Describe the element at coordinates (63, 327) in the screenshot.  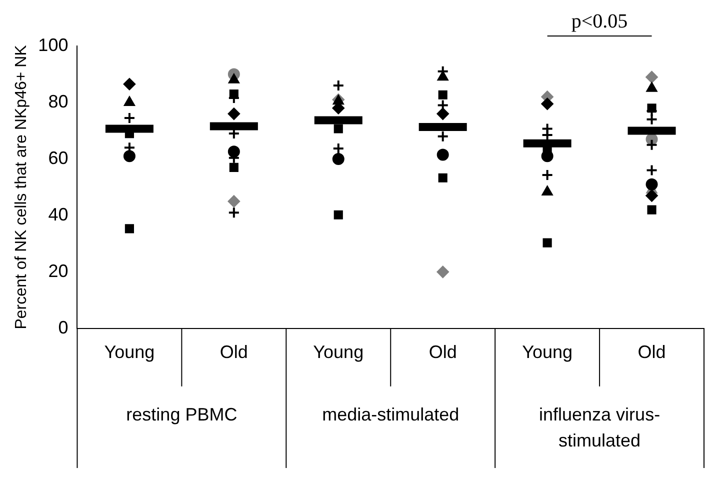
I see `y-tick-label: 0` at that location.